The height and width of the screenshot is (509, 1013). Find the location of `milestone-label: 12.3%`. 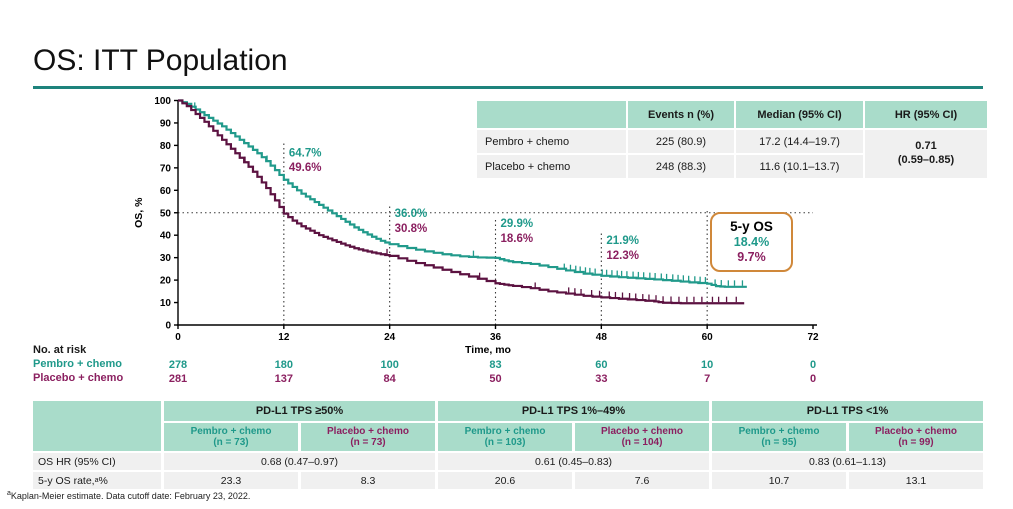

milestone-label: 12.3% is located at coordinates (622, 256).